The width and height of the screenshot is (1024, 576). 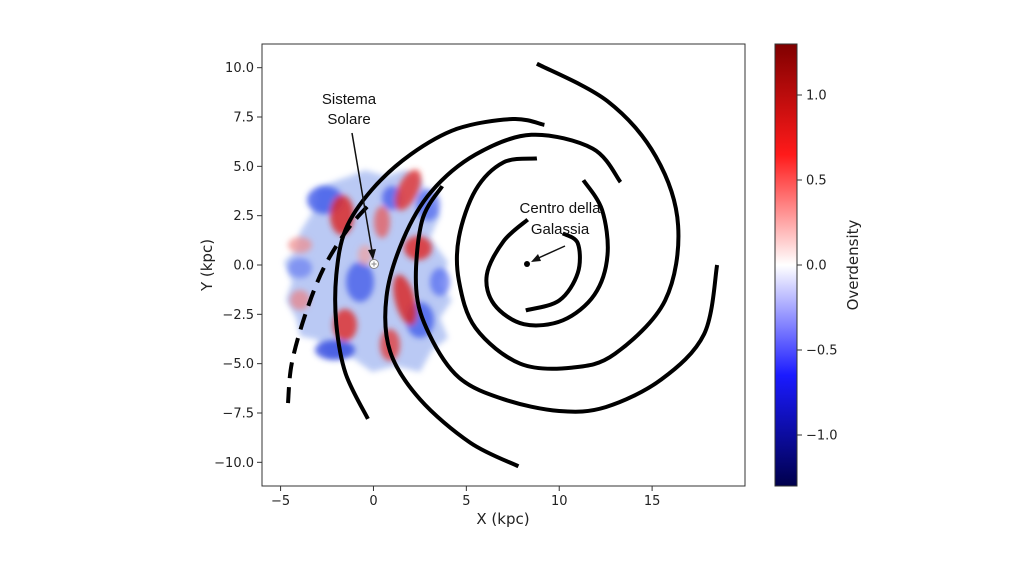 I want to click on x-tick-label: −5, so click(x=280, y=501).